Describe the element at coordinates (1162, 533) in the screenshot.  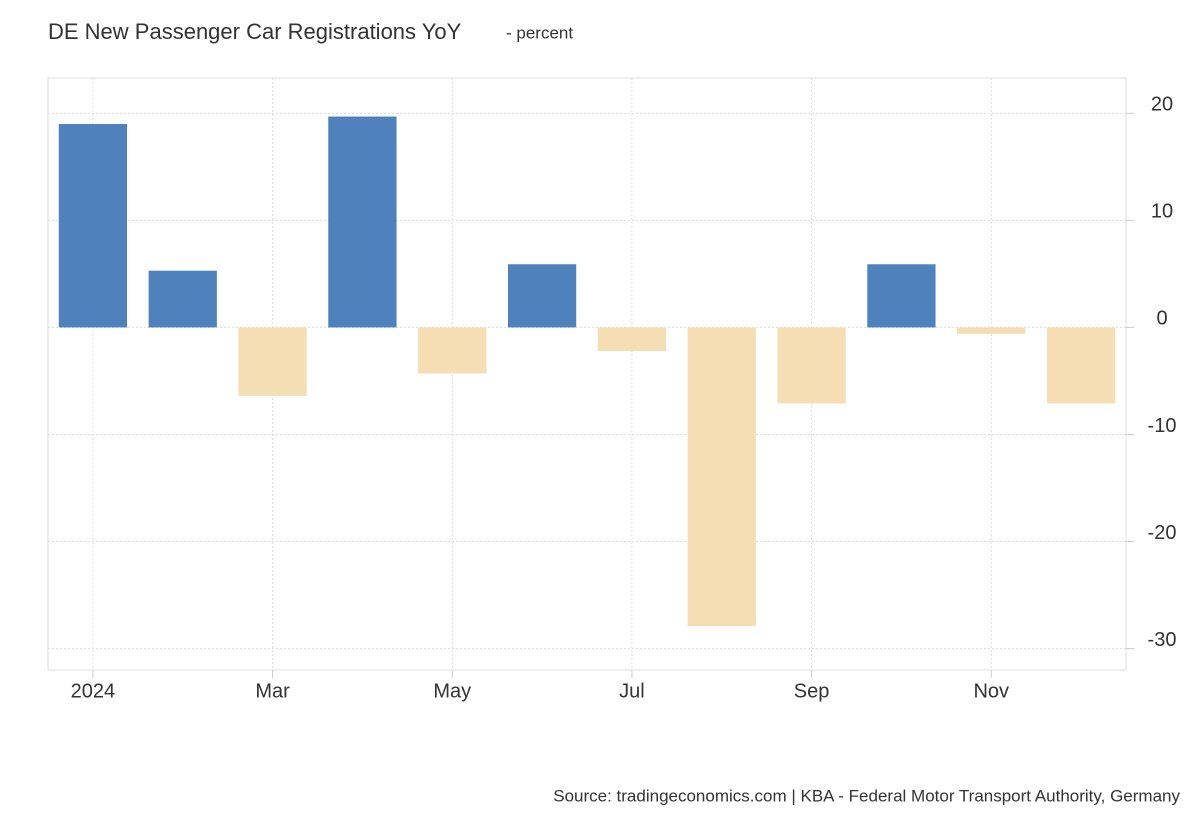
I see `y-tick-label: -20` at that location.